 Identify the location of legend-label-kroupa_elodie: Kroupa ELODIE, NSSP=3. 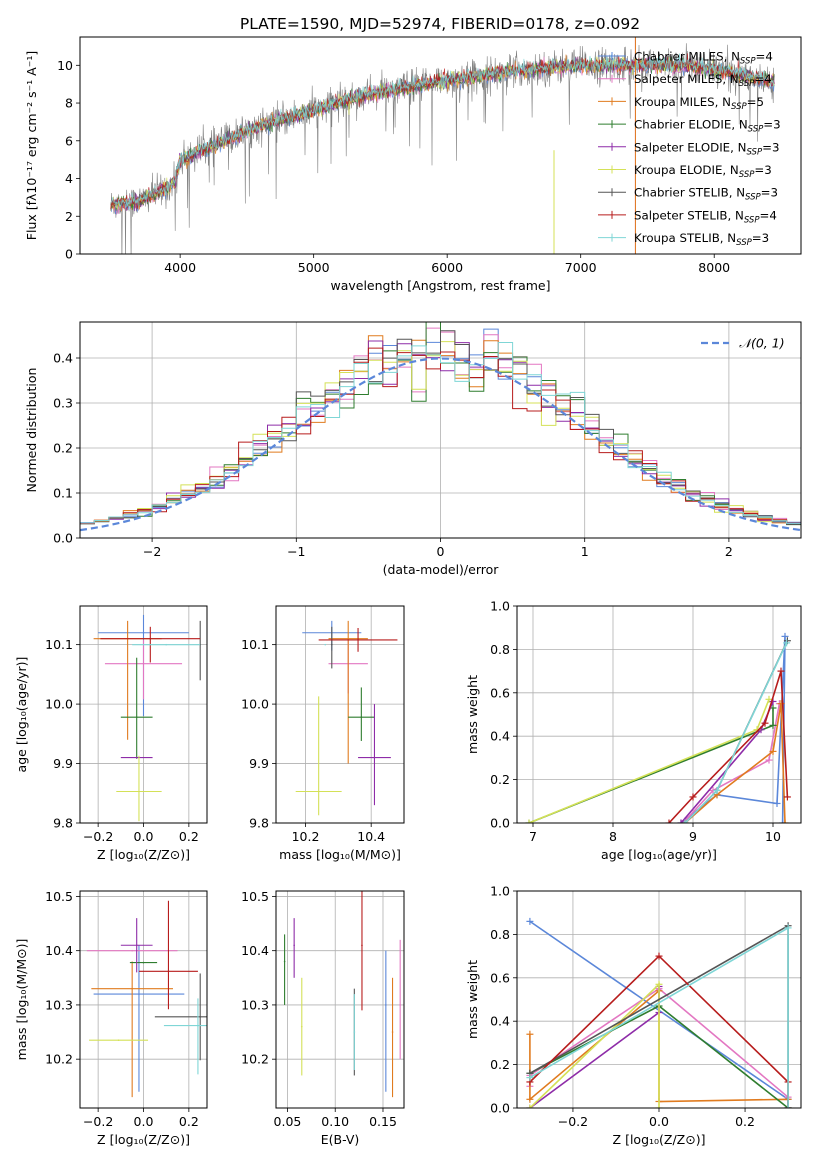
(703, 171).